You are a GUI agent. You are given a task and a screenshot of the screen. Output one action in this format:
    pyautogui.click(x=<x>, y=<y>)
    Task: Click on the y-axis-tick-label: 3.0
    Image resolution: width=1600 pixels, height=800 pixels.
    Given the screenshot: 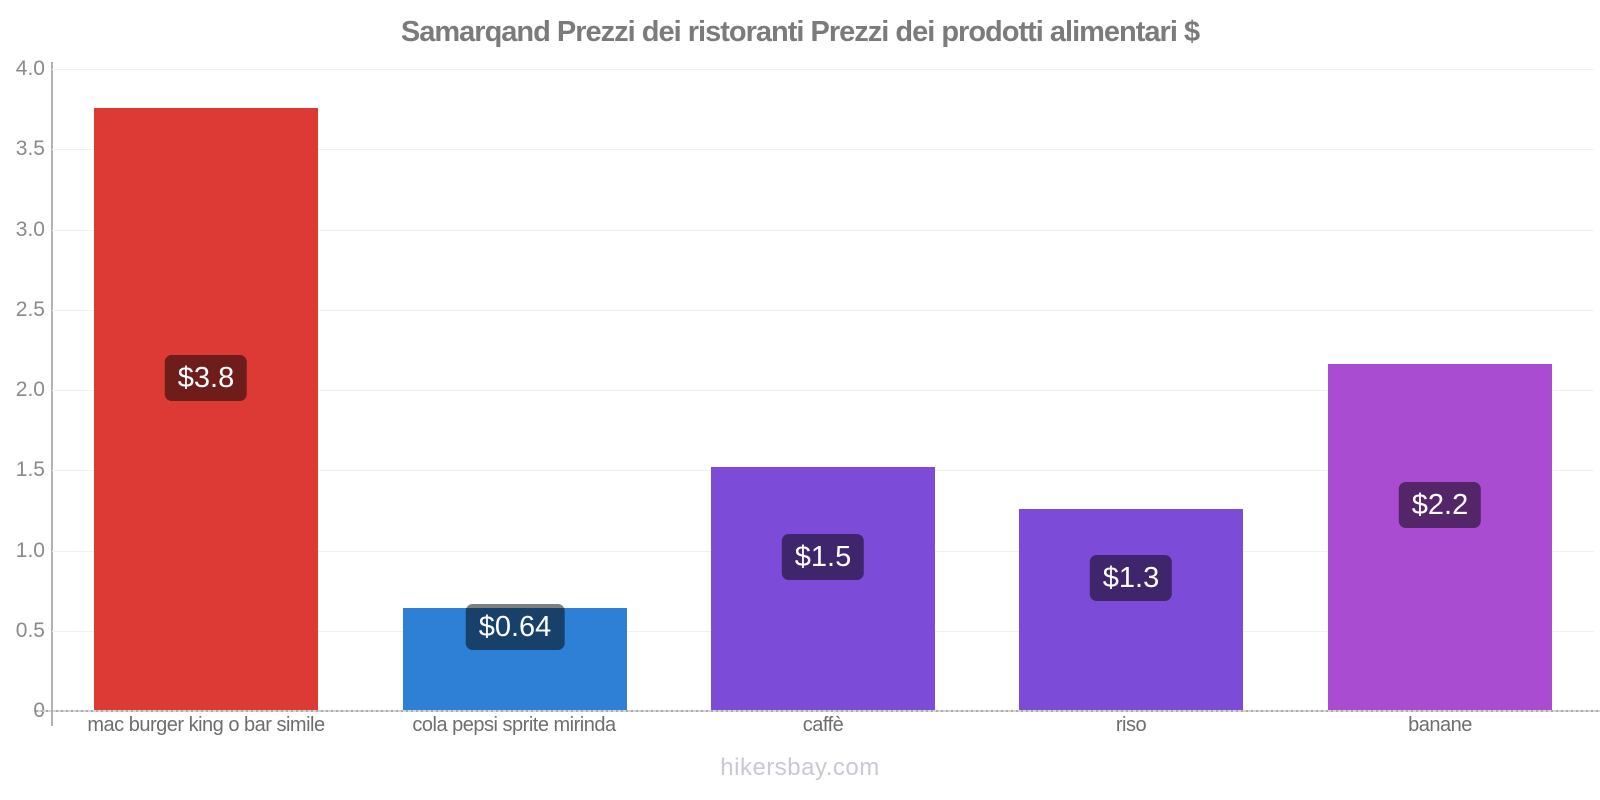 What is the action you would take?
    pyautogui.click(x=30, y=229)
    